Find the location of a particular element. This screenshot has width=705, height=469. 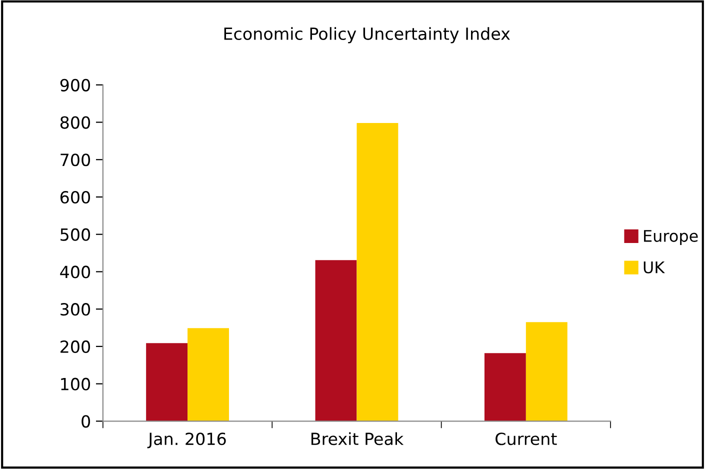

y-tick-label: 0 is located at coordinates (86, 421).